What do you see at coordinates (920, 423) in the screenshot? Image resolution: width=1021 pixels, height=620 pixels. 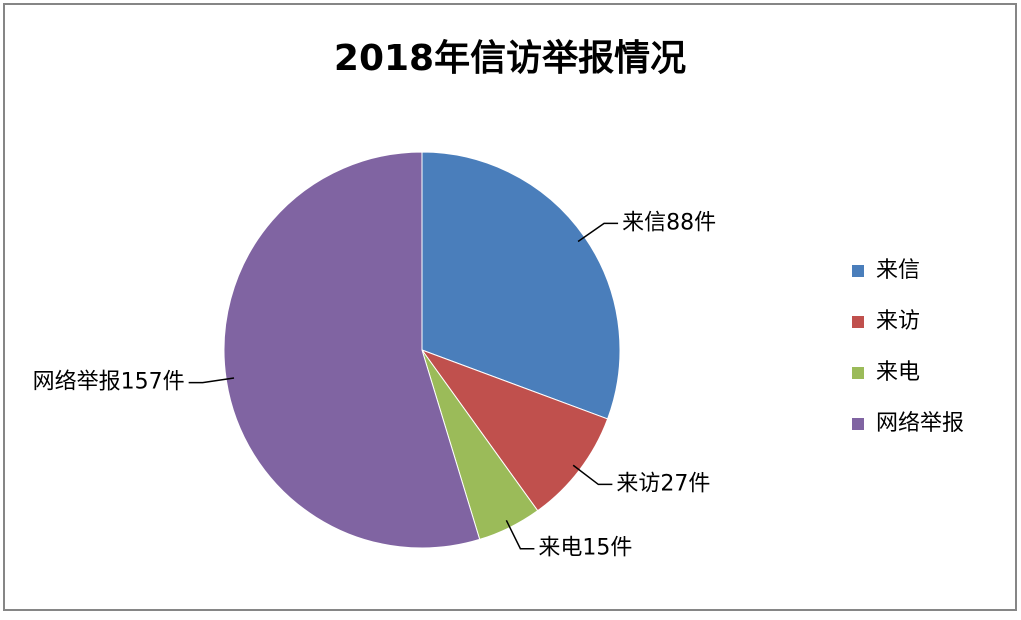 I see `legend-label: 网络举报` at bounding box center [920, 423].